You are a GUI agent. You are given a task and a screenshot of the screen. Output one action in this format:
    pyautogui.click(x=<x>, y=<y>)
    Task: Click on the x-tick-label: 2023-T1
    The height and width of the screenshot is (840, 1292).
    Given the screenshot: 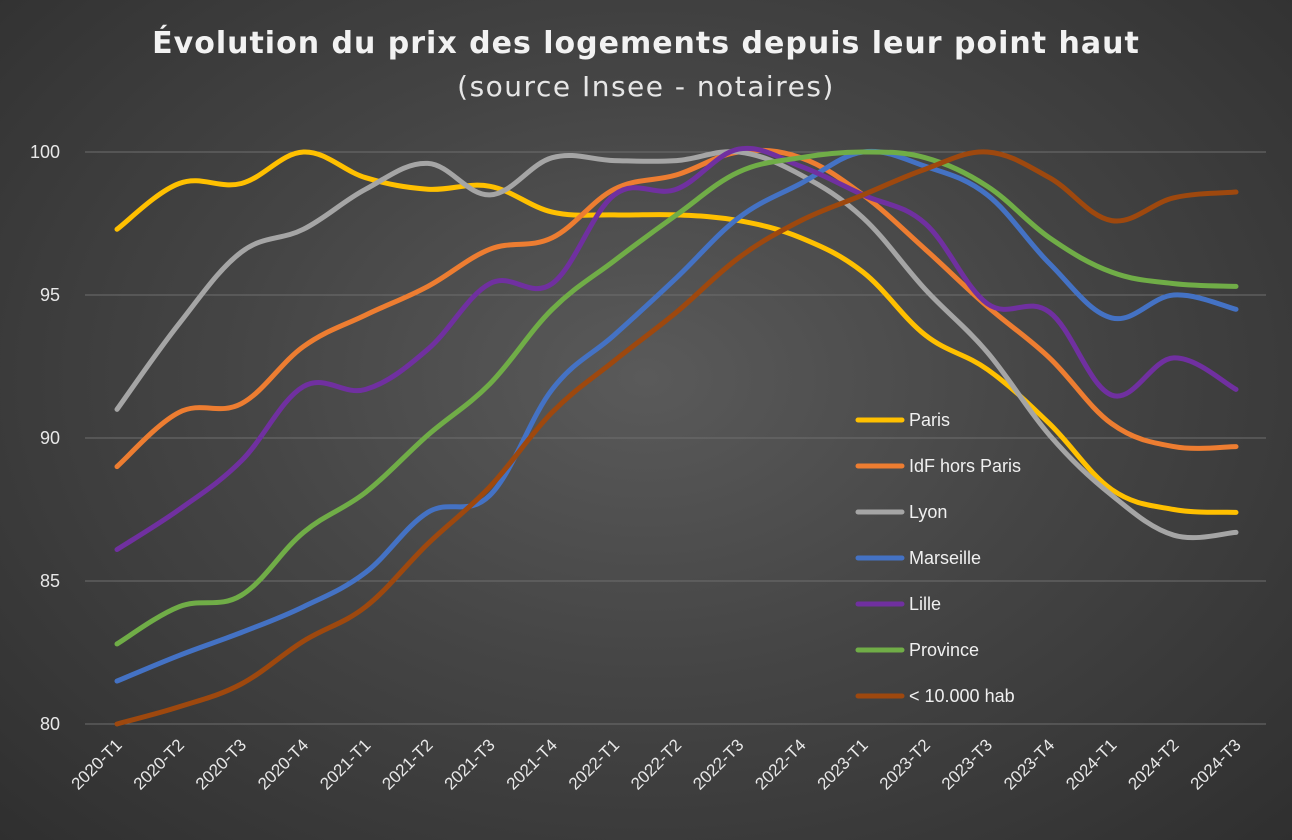 What is the action you would take?
    pyautogui.click(x=843, y=764)
    